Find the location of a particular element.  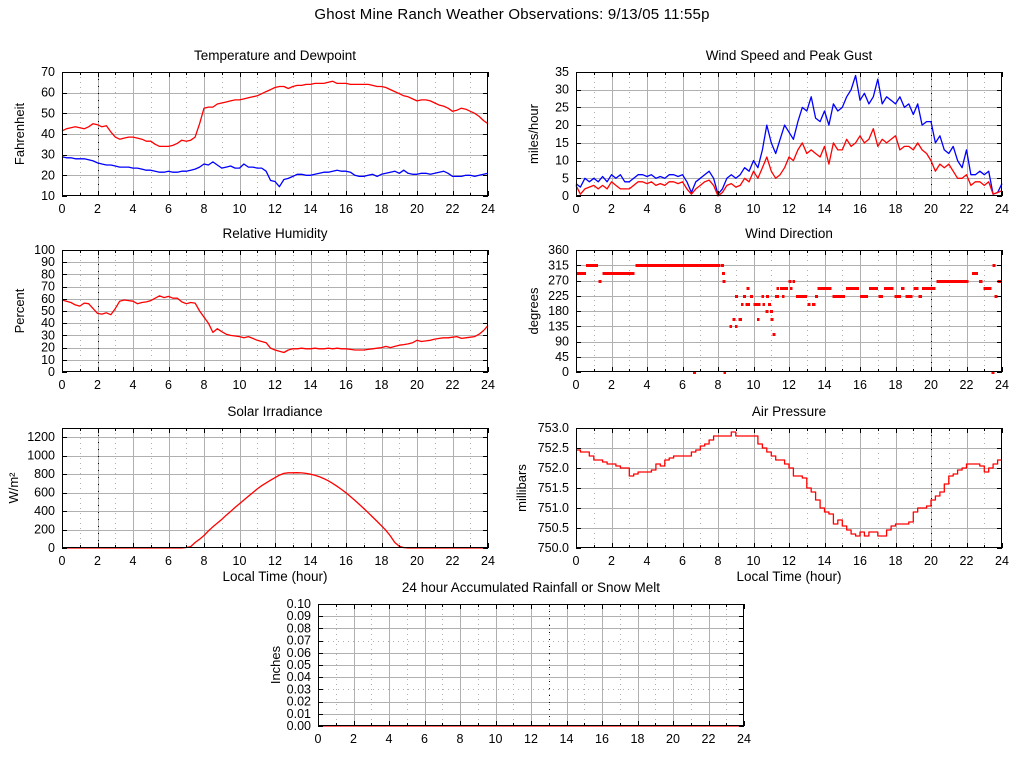

y-axis-title: degrees is located at coordinates (533, 310).